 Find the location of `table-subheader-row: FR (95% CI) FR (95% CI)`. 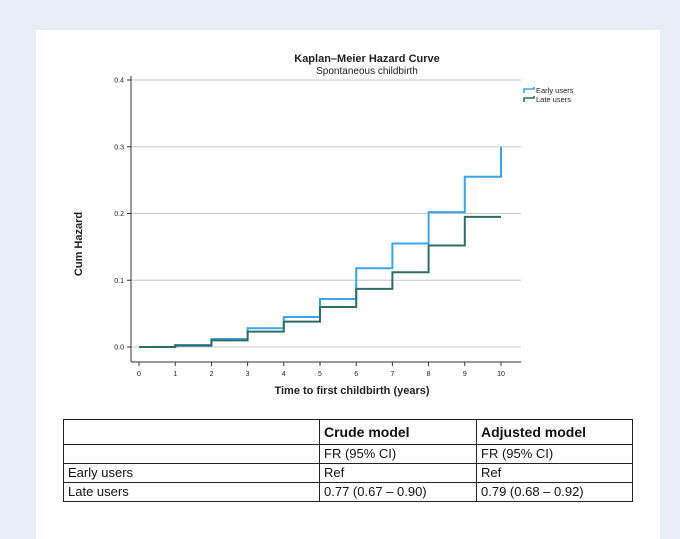

table-subheader-row: FR (95% CI) FR (95% CI) is located at coordinates (348, 454).